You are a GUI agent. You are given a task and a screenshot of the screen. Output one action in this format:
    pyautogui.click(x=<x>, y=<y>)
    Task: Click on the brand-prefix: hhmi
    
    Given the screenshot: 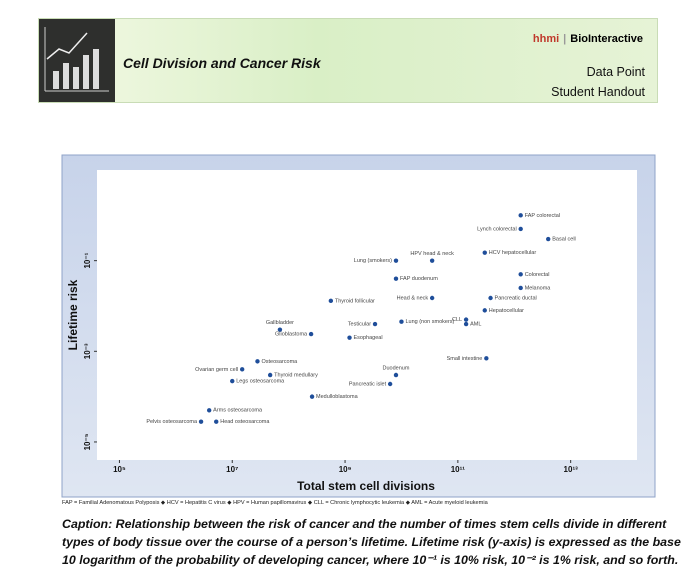 What is the action you would take?
    pyautogui.click(x=546, y=39)
    